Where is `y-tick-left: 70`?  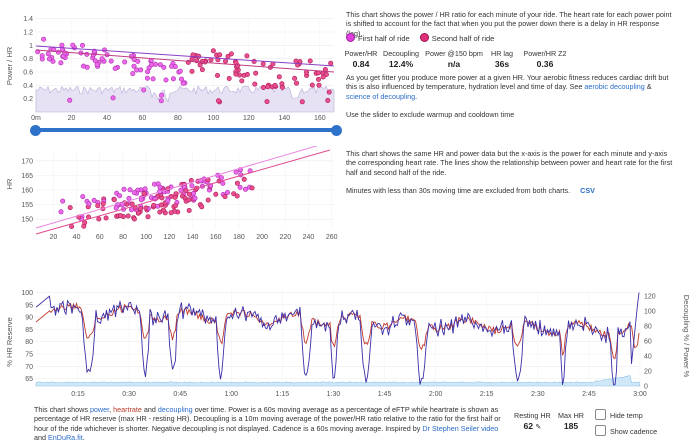 y-tick-left: 70 is located at coordinates (29, 367).